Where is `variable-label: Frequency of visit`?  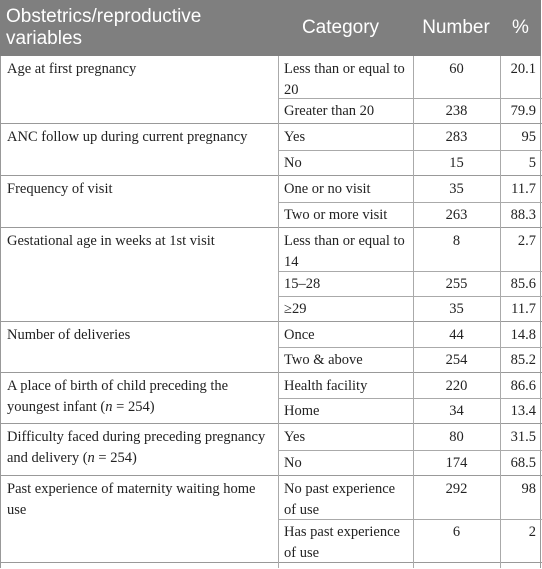 variable-label: Frequency of visit is located at coordinates (60, 189).